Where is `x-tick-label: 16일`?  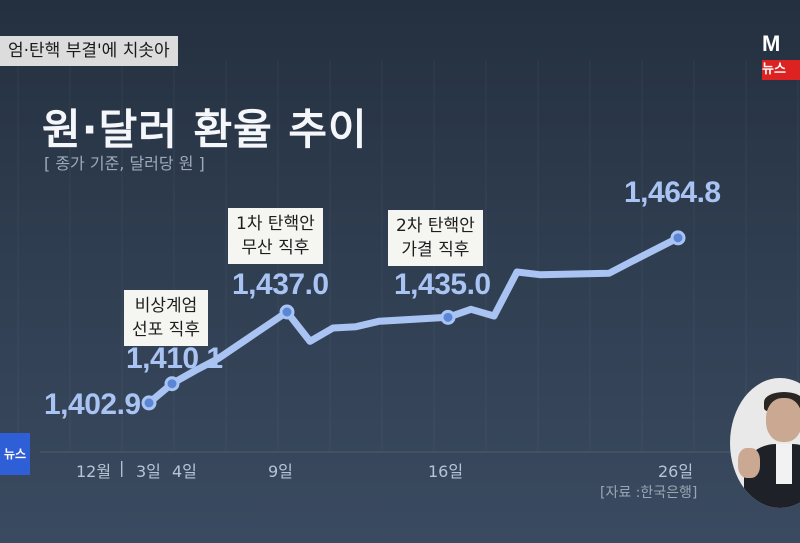 x-tick-label: 16일 is located at coordinates (446, 471).